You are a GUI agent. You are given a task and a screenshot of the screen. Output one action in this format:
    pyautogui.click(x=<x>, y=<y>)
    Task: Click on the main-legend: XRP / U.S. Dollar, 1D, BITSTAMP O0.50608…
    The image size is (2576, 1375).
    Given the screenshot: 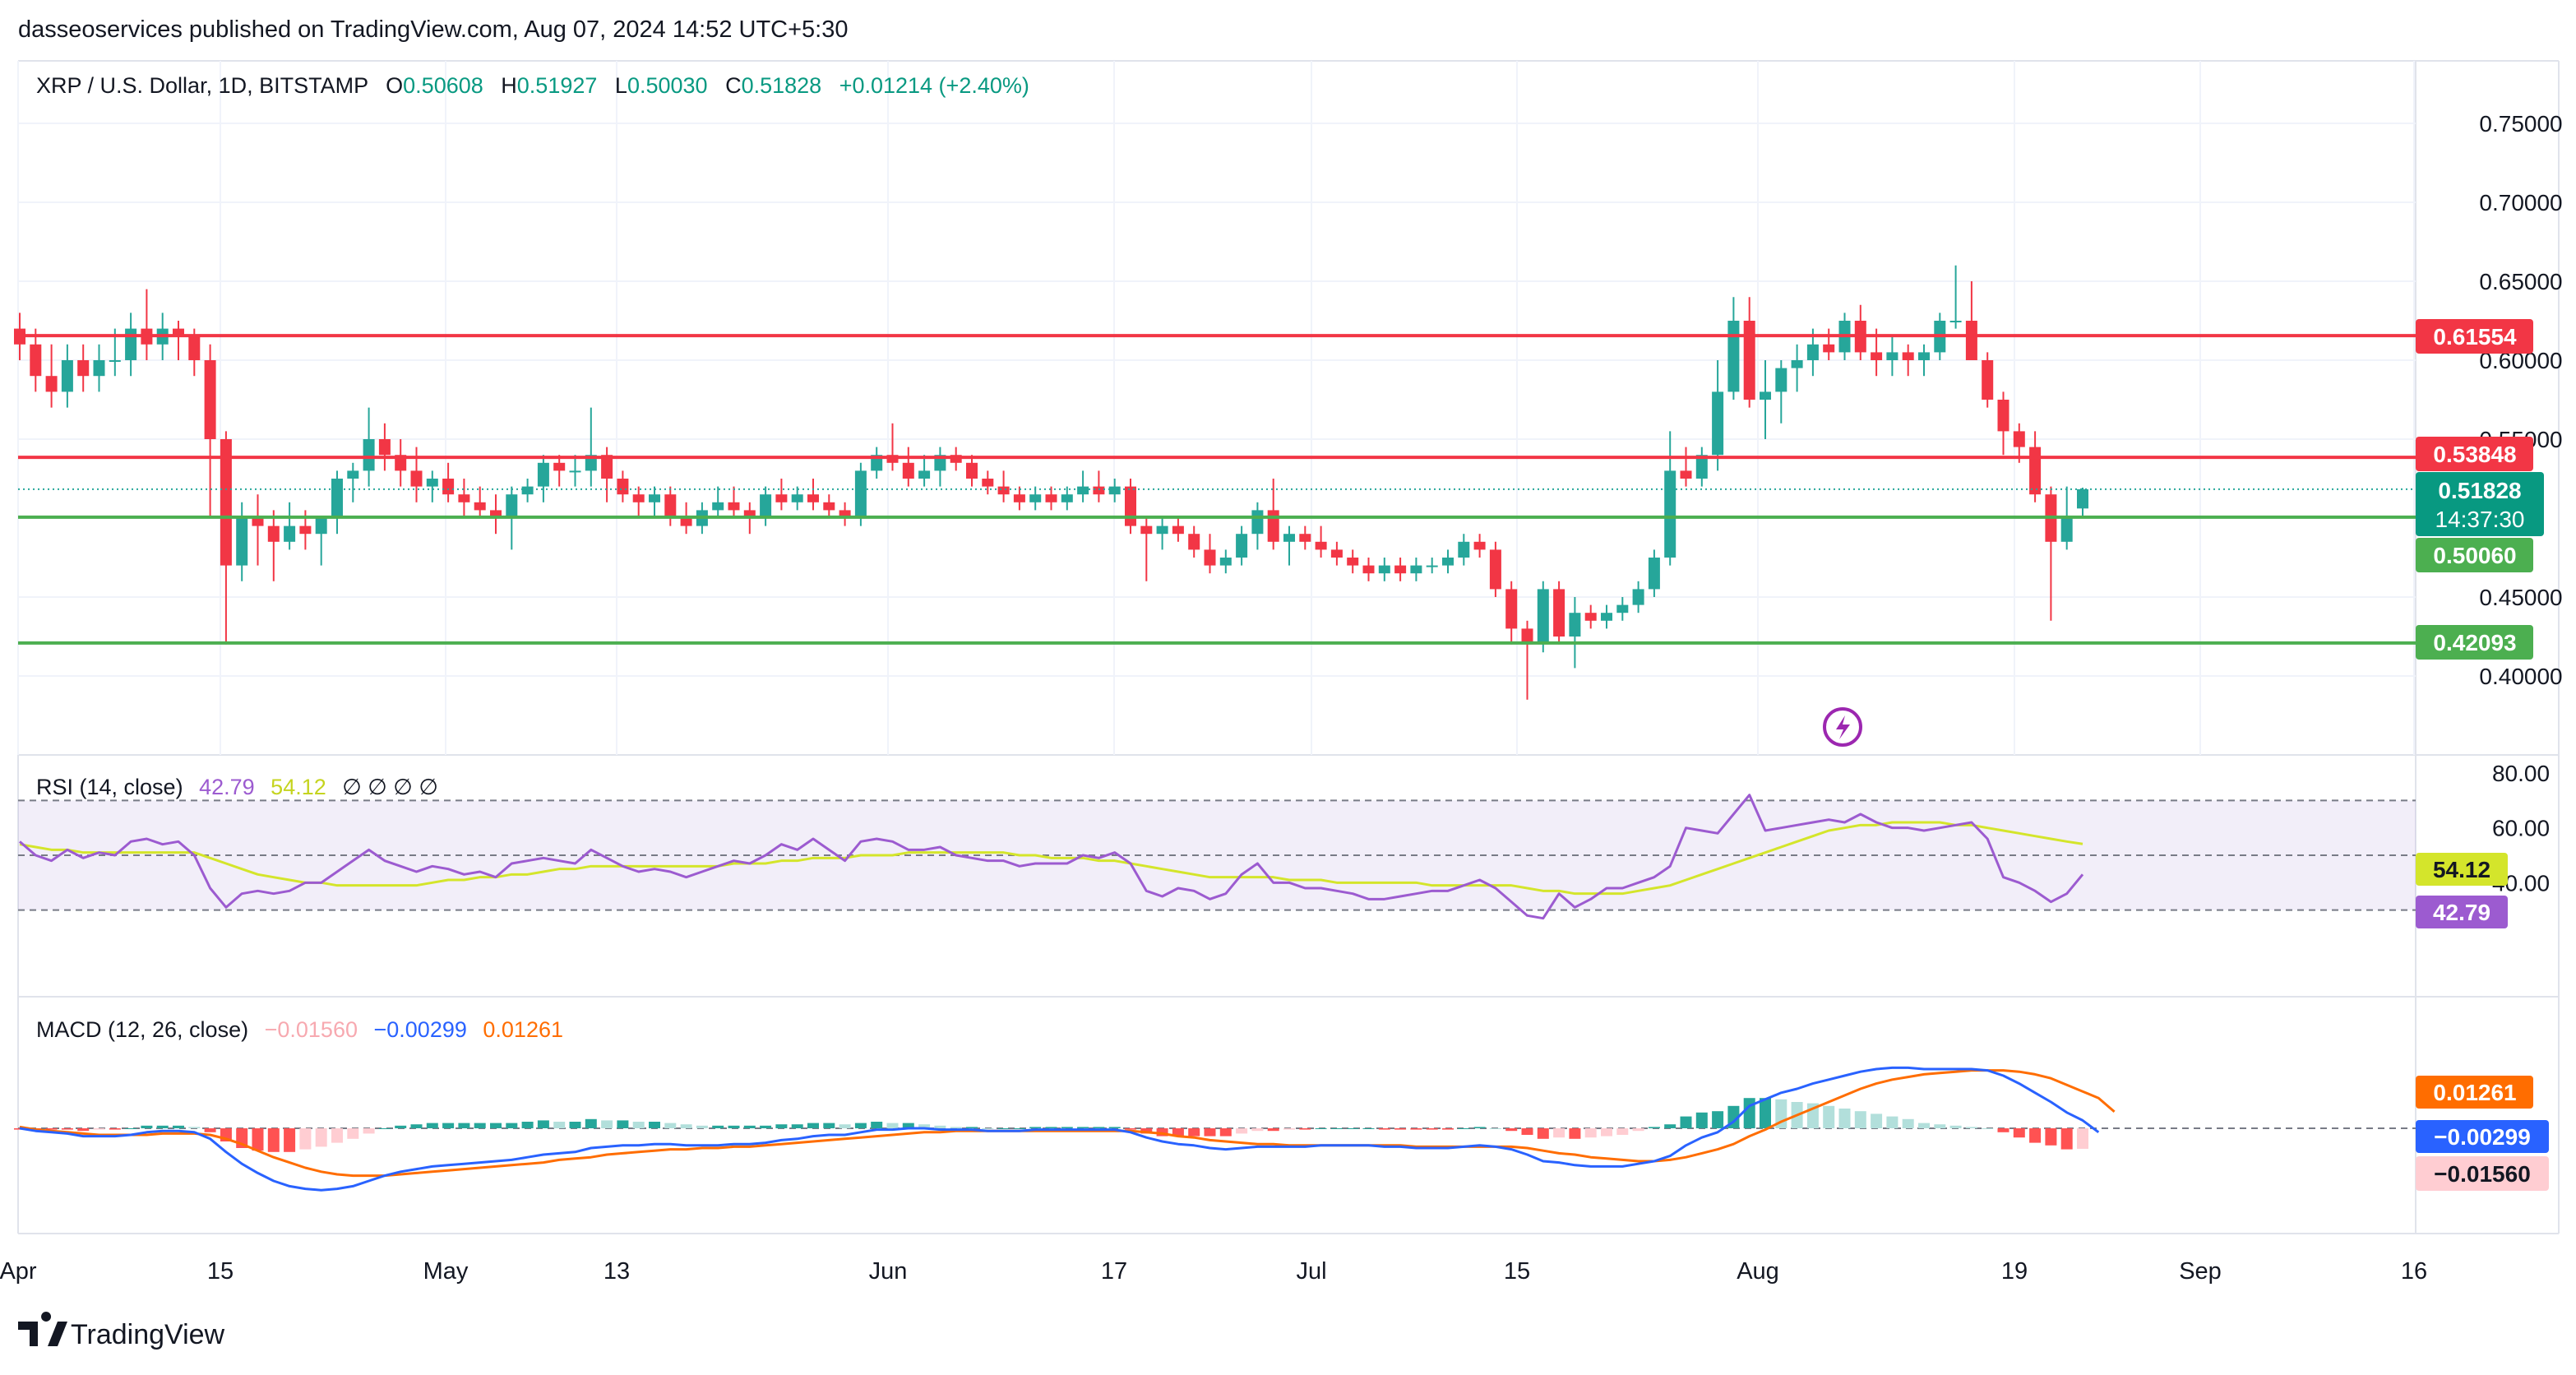 What is the action you would take?
    pyautogui.click(x=532, y=85)
    